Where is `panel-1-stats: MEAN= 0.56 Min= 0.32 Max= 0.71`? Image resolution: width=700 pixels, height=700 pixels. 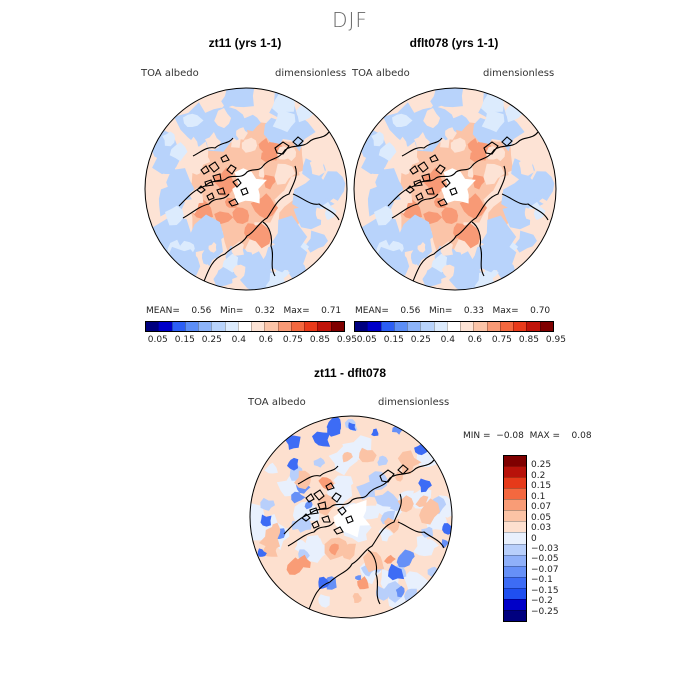
panel-1-stats: MEAN= 0.56 Min= 0.32 Max= 0.71 is located at coordinates (244, 311).